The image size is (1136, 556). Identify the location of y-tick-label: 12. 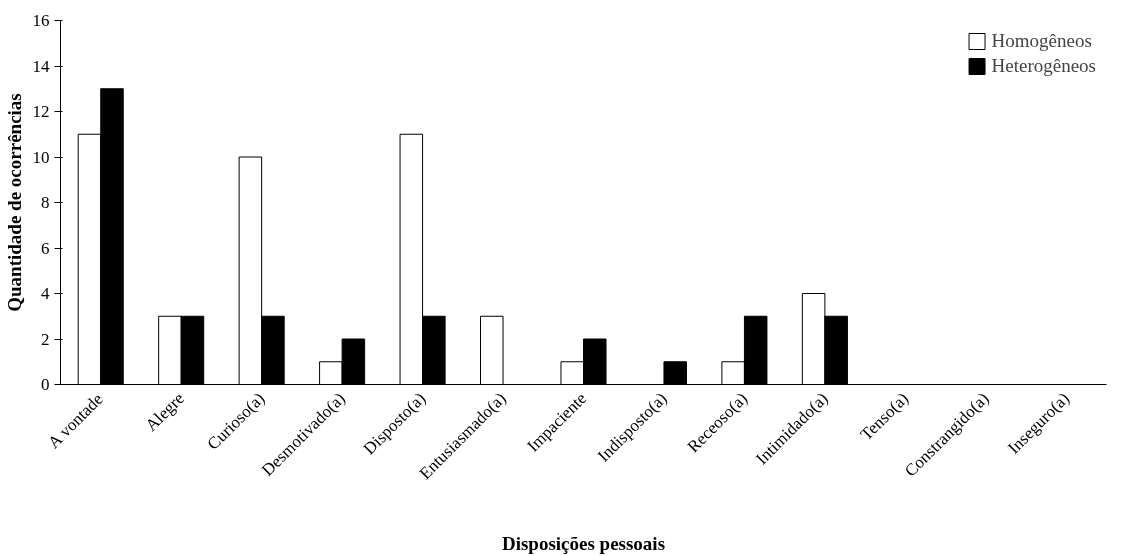
(41, 111).